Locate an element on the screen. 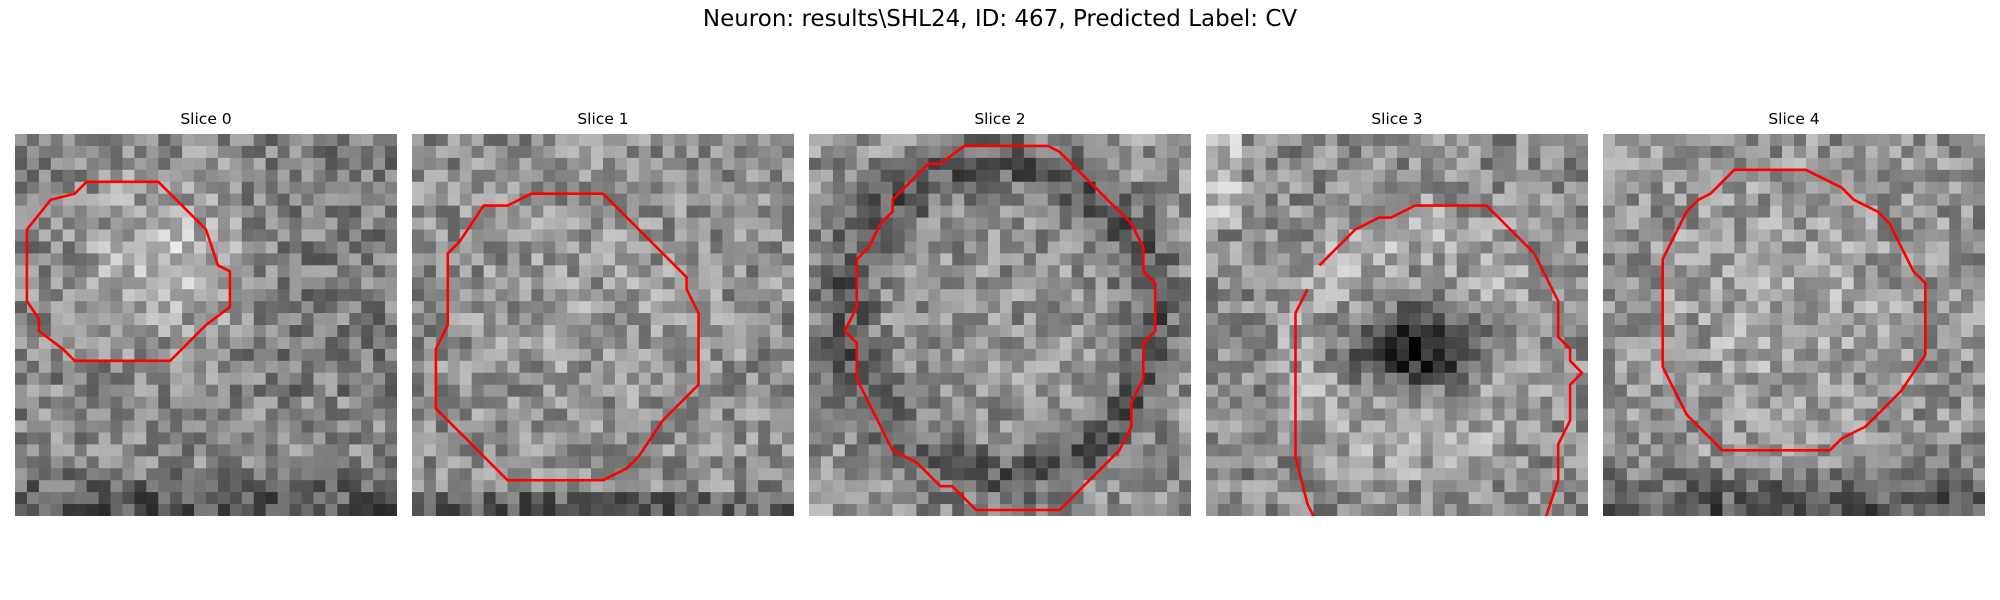  slice-title: Slice 2 is located at coordinates (1000, 119).